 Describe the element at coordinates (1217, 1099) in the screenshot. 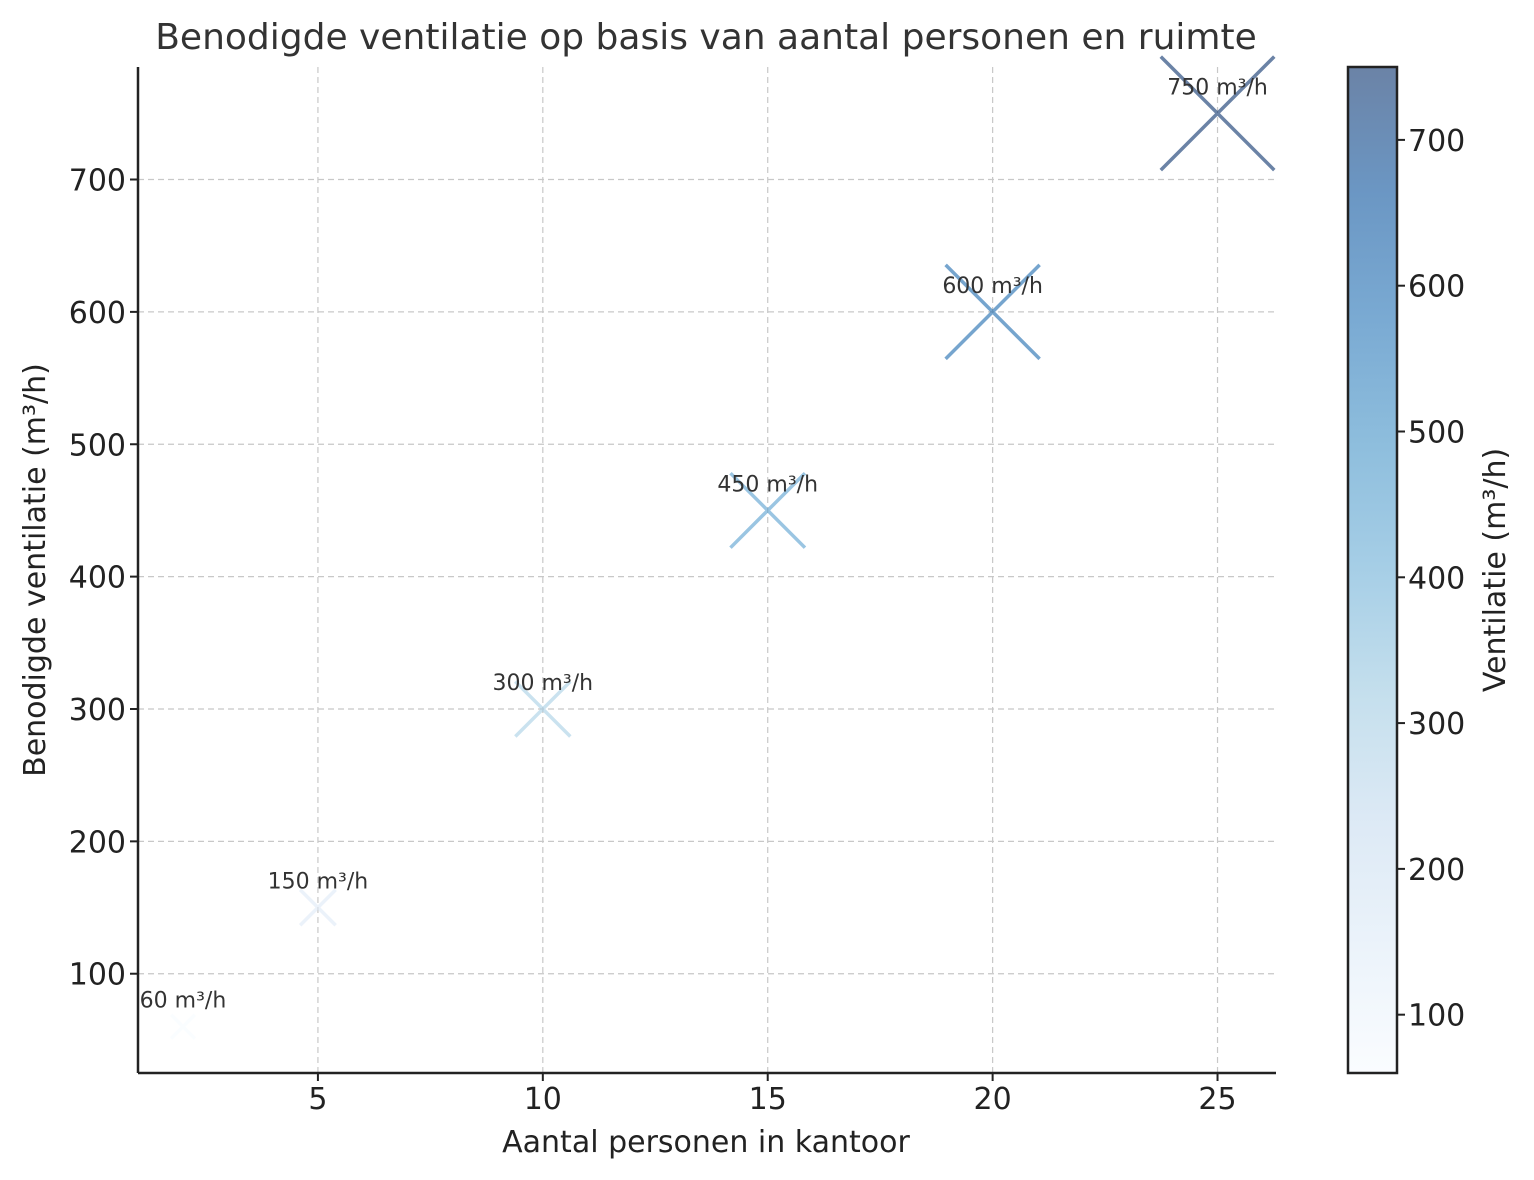

I see `x-tick-label: 25` at that location.